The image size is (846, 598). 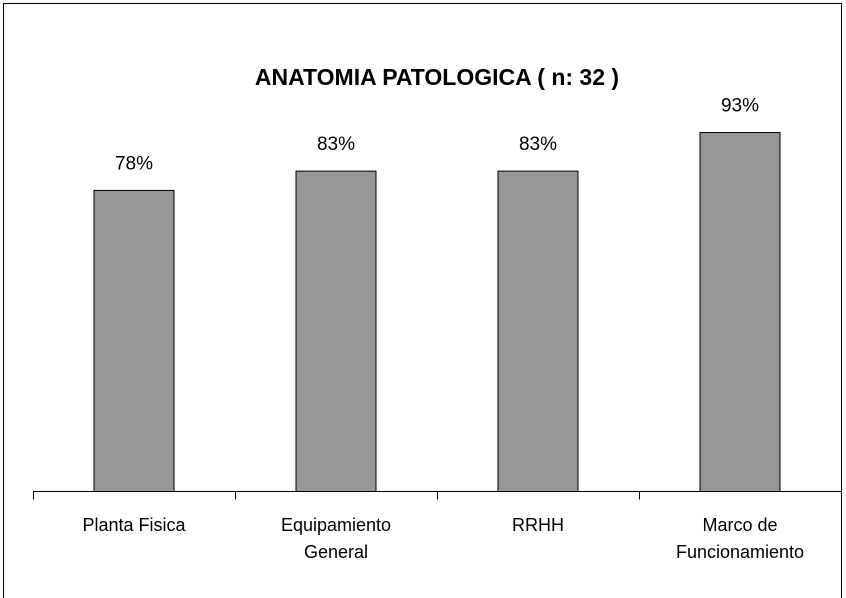 I want to click on x-tick-label: RRHH, so click(x=538, y=525).